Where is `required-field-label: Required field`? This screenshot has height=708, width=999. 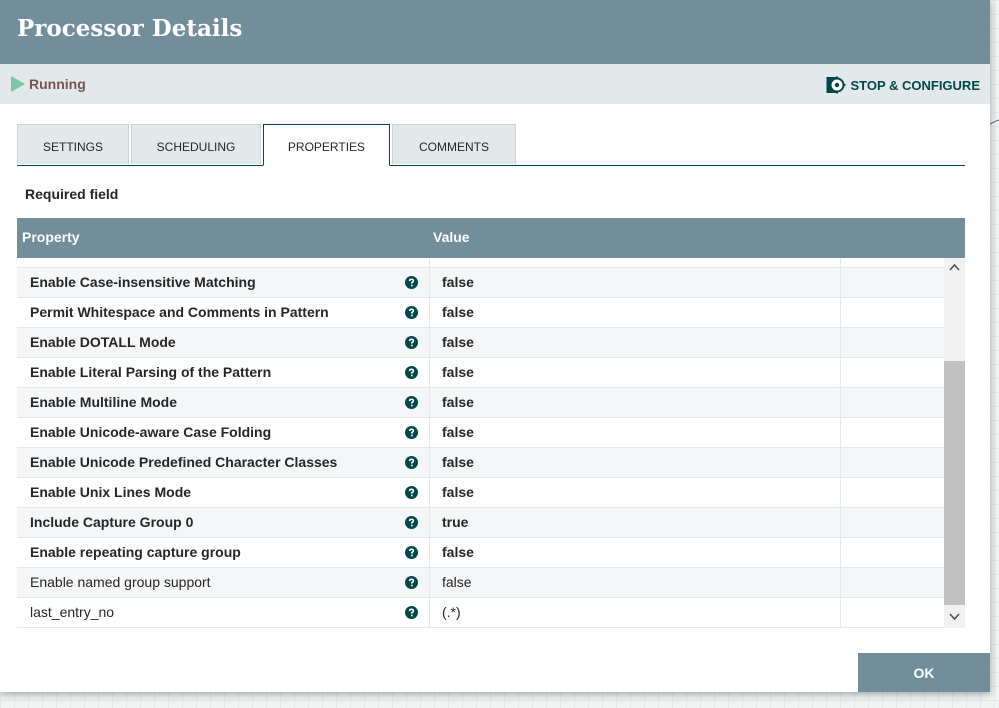
required-field-label: Required field is located at coordinates (72, 194).